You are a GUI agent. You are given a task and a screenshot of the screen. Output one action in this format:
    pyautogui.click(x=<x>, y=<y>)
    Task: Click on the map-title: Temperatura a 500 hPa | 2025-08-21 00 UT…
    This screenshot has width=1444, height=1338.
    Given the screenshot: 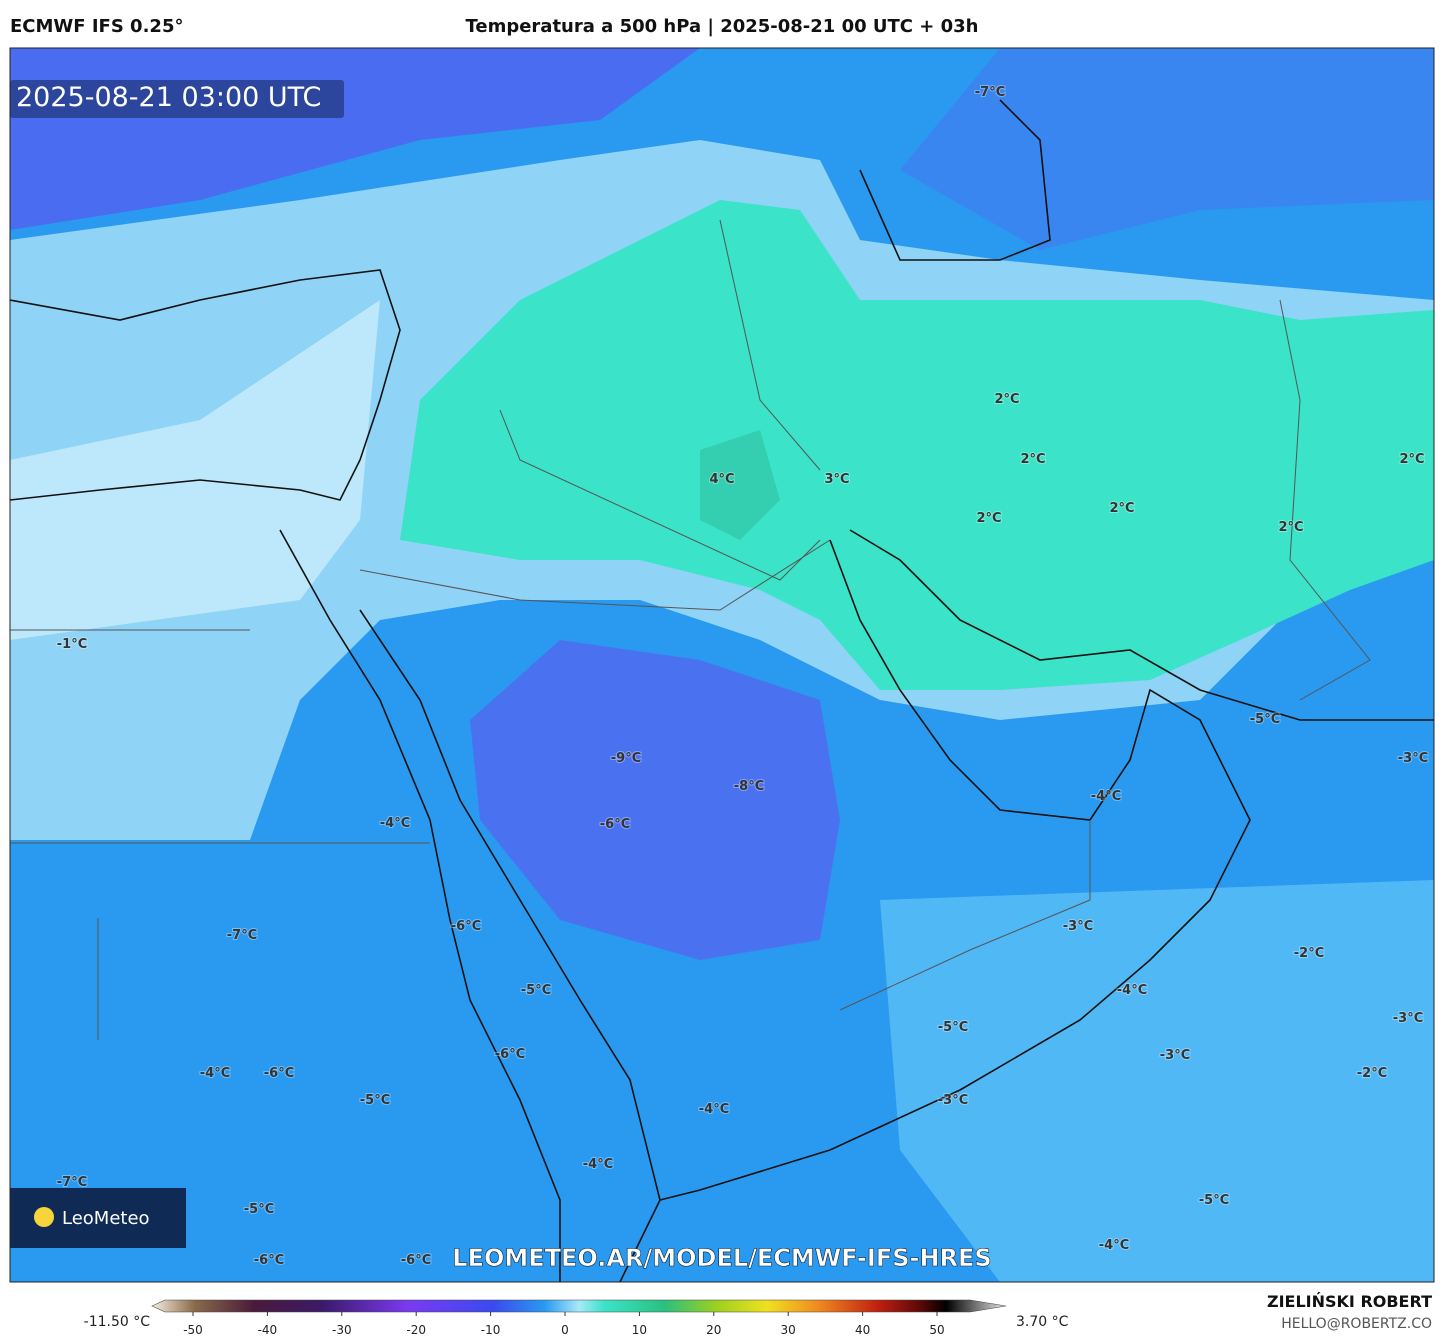 What is the action you would take?
    pyautogui.click(x=721, y=26)
    